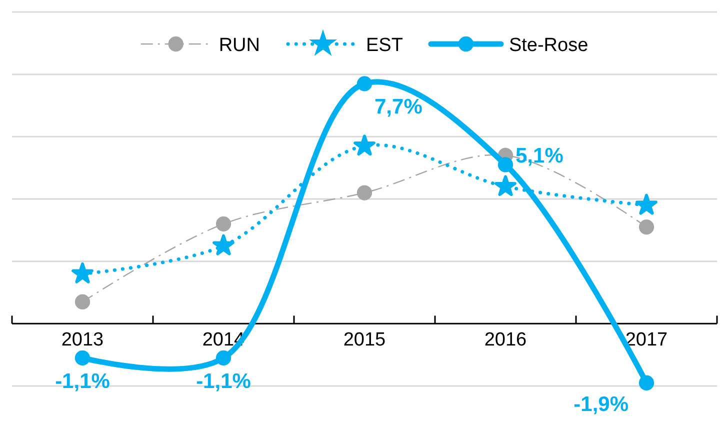 Image resolution: width=724 pixels, height=444 pixels. I want to click on x-tick-label: 2015, so click(364, 340).